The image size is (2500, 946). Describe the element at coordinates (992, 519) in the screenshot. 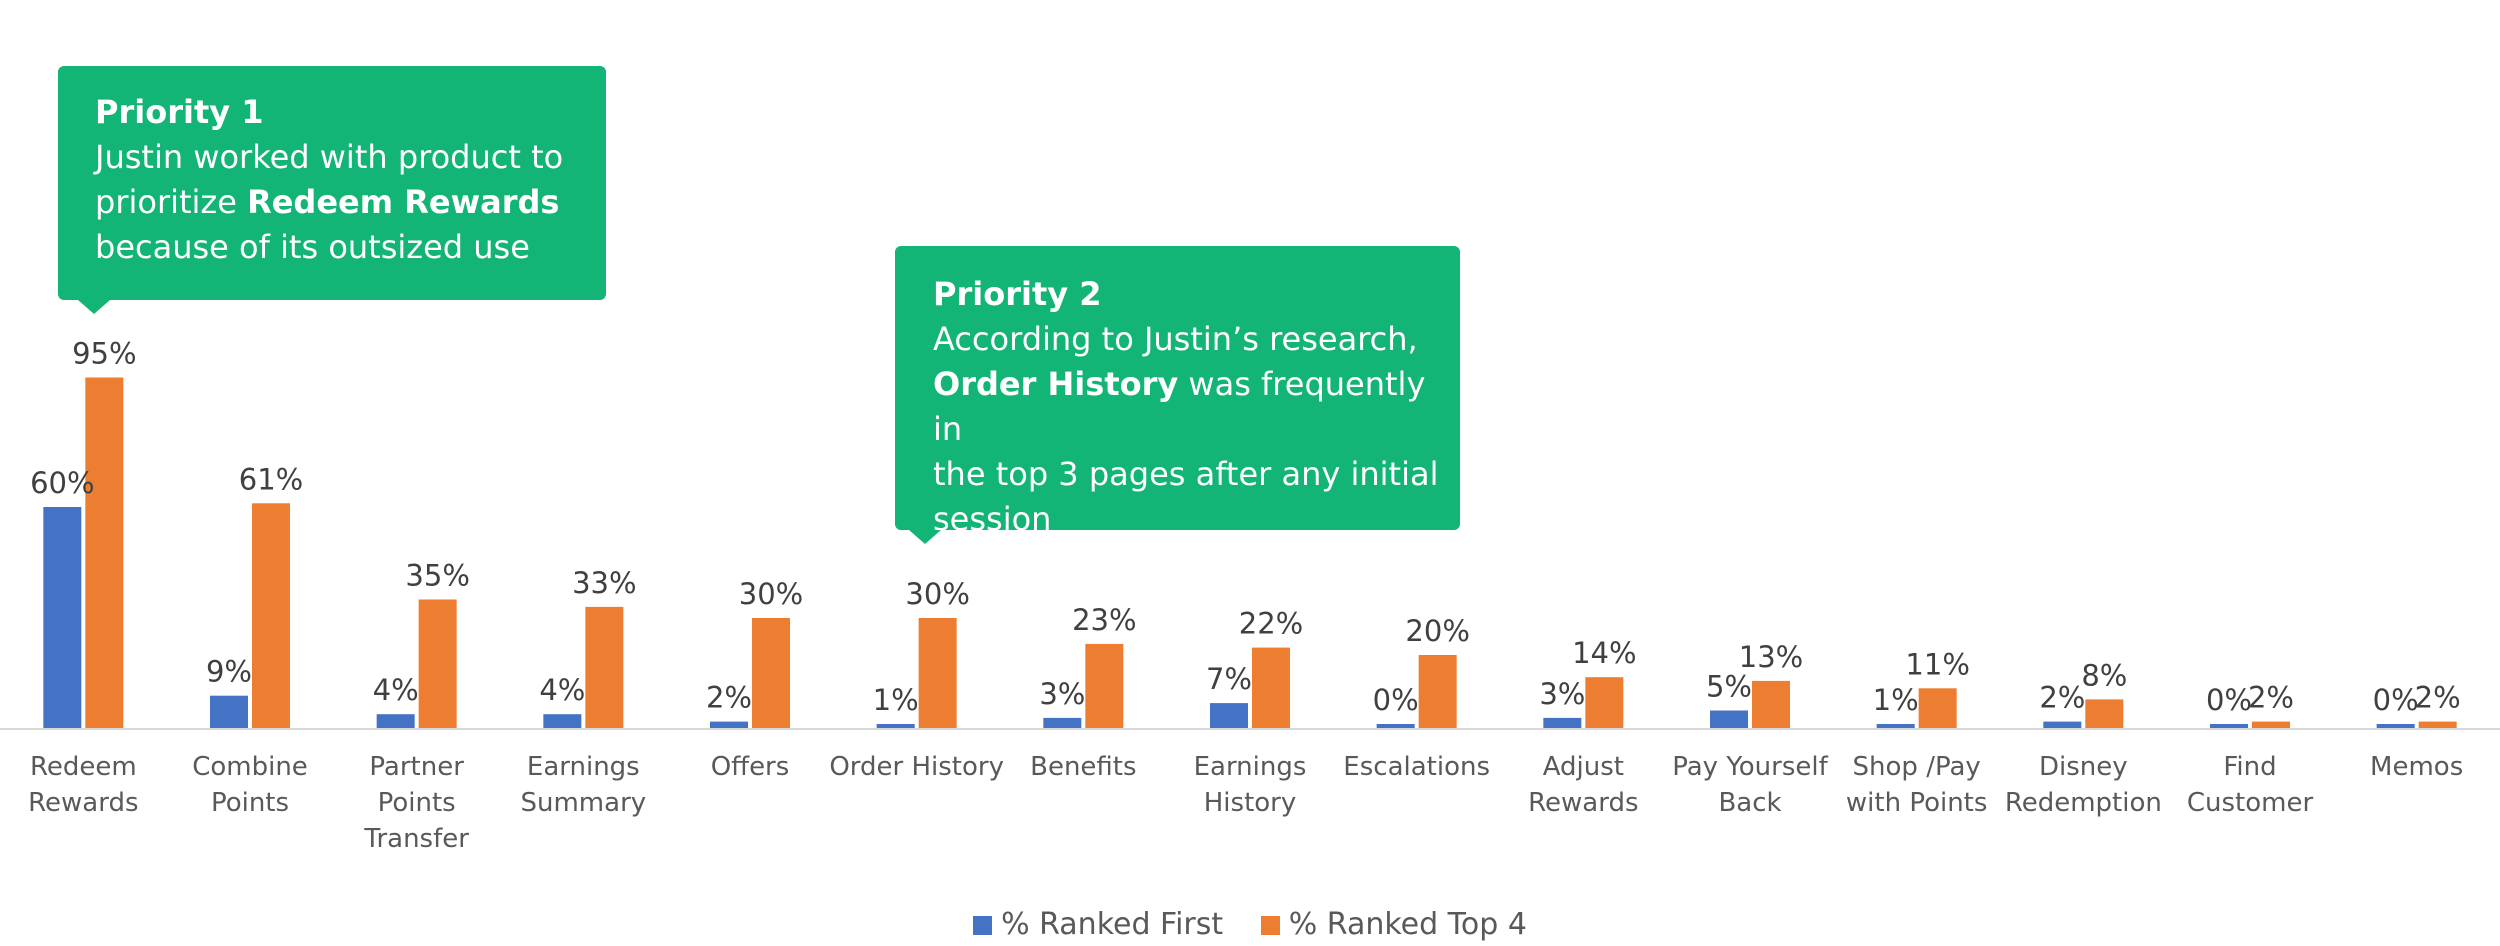

I see `callout-line: session` at that location.